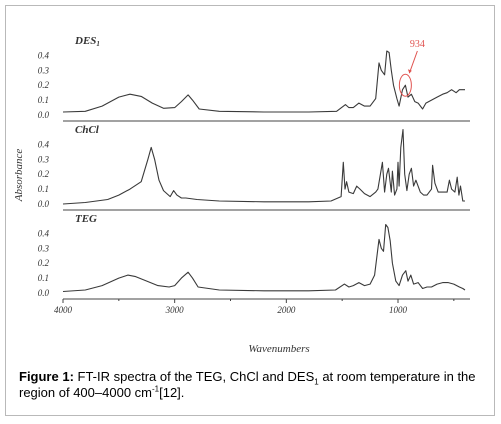  Describe the element at coordinates (63, 310) in the screenshot. I see `x-tick-label: 4000` at that location.